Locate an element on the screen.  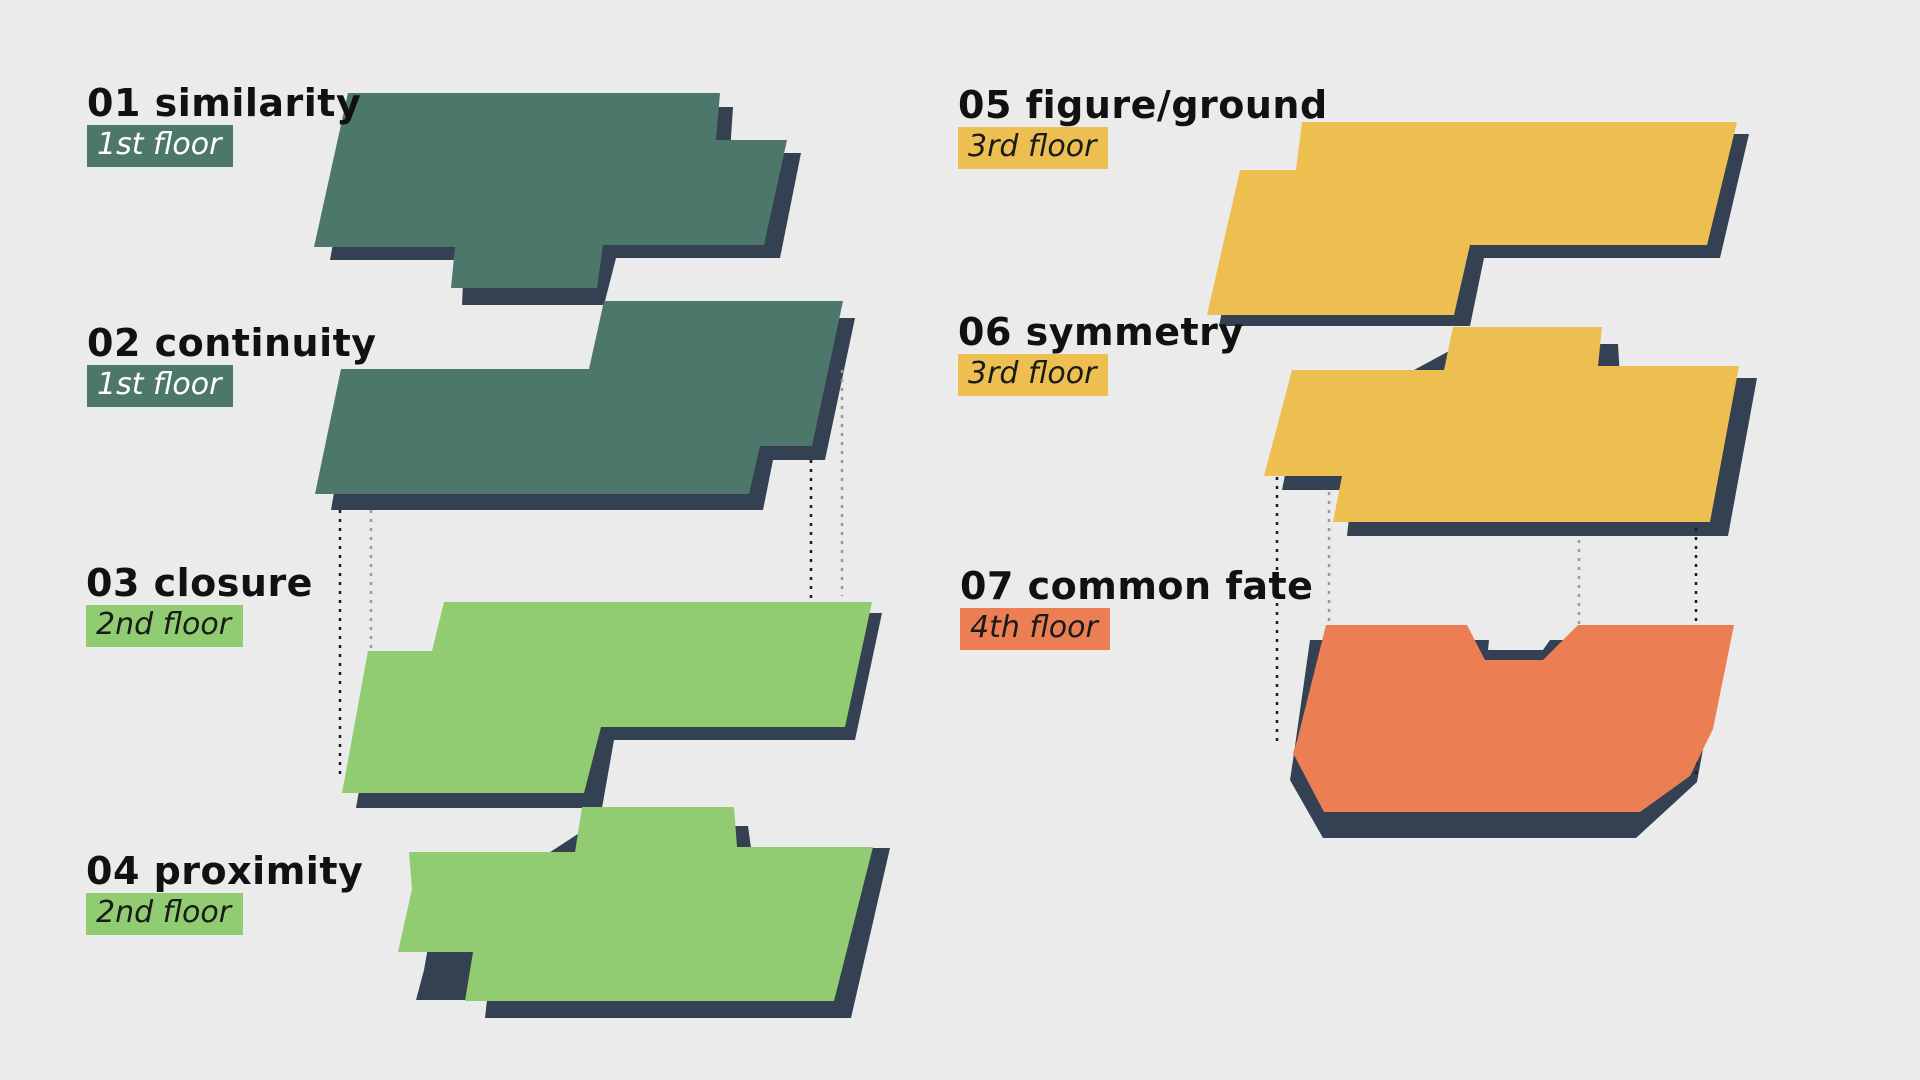
principle-title: 07 common fate is located at coordinates (1137, 586).